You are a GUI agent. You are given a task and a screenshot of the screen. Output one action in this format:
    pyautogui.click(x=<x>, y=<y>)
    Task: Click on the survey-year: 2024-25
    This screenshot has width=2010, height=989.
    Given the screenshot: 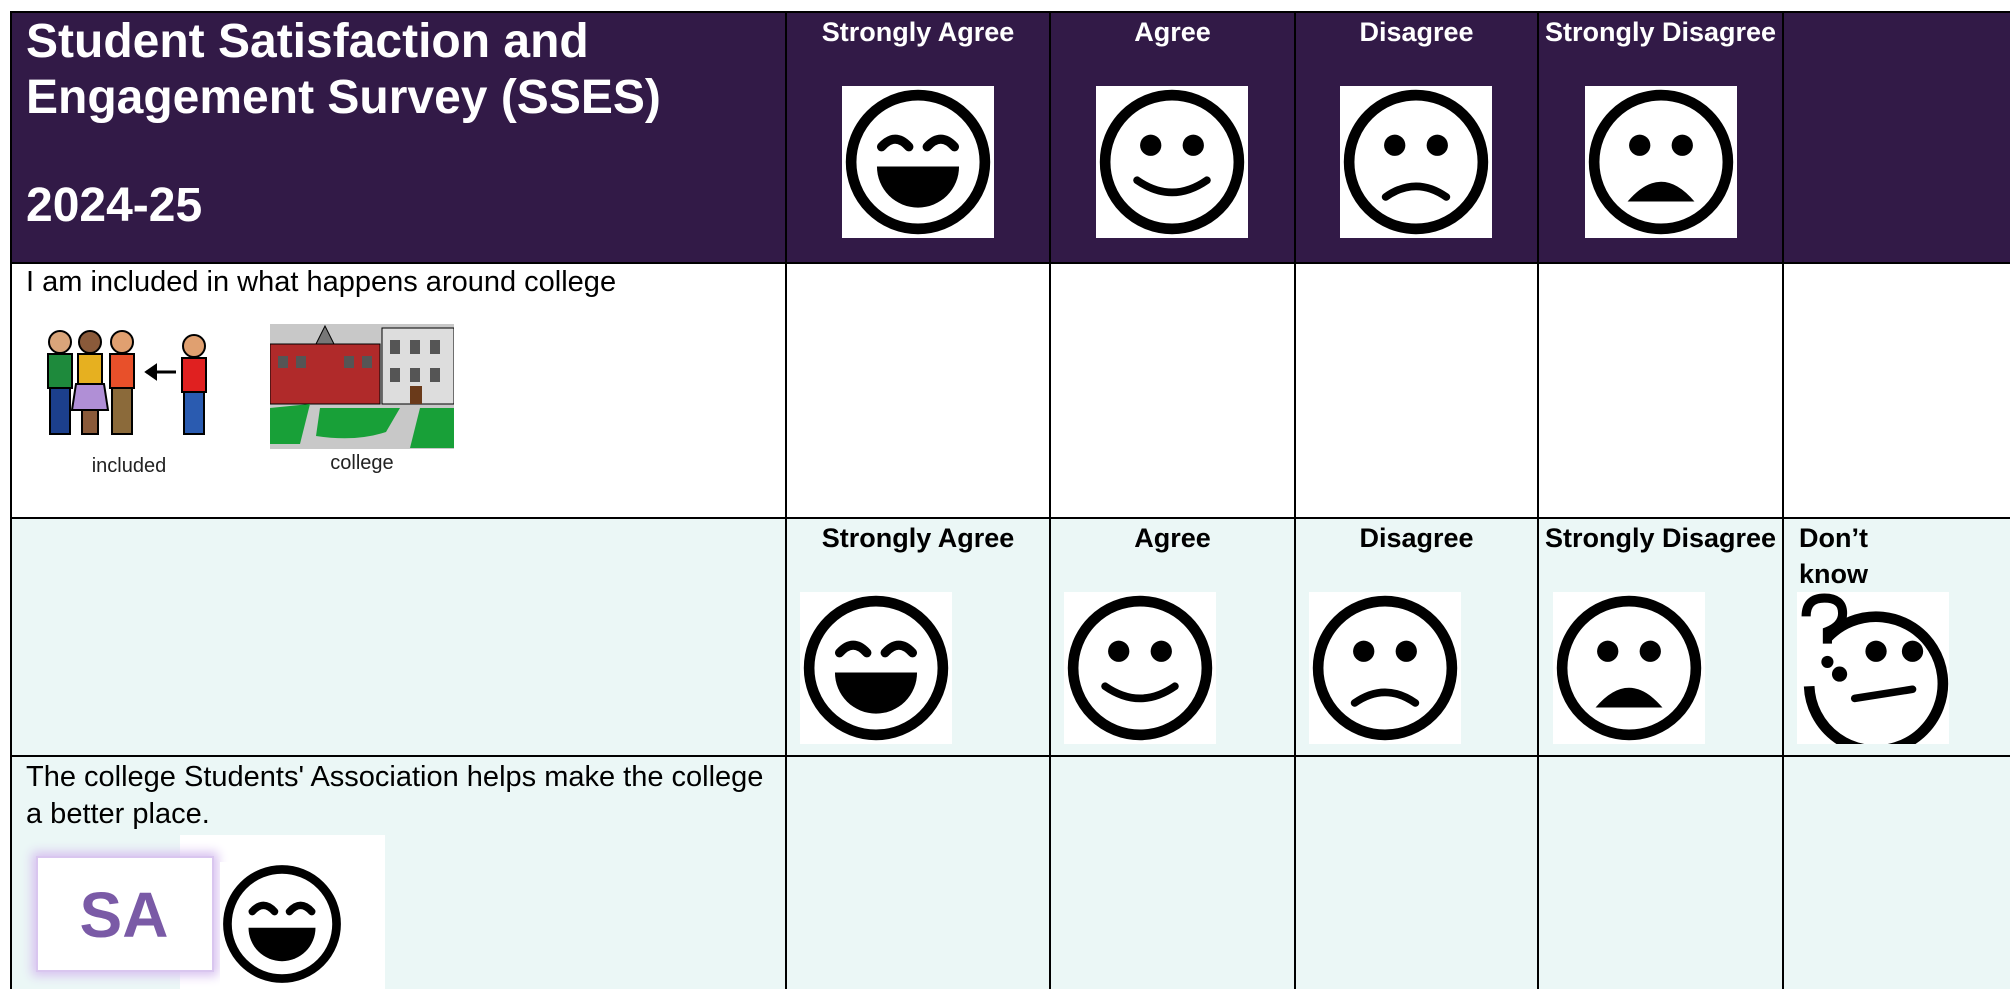 What is the action you would take?
    pyautogui.click(x=114, y=205)
    